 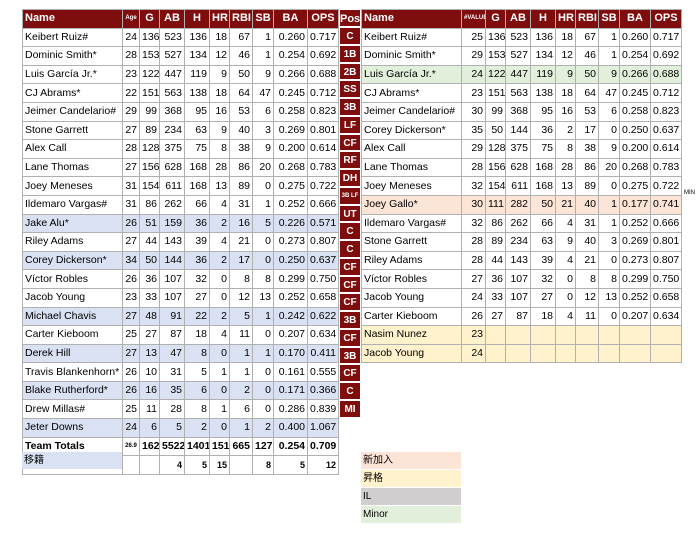 I want to click on pos-cell: LF, so click(x=350, y=124).